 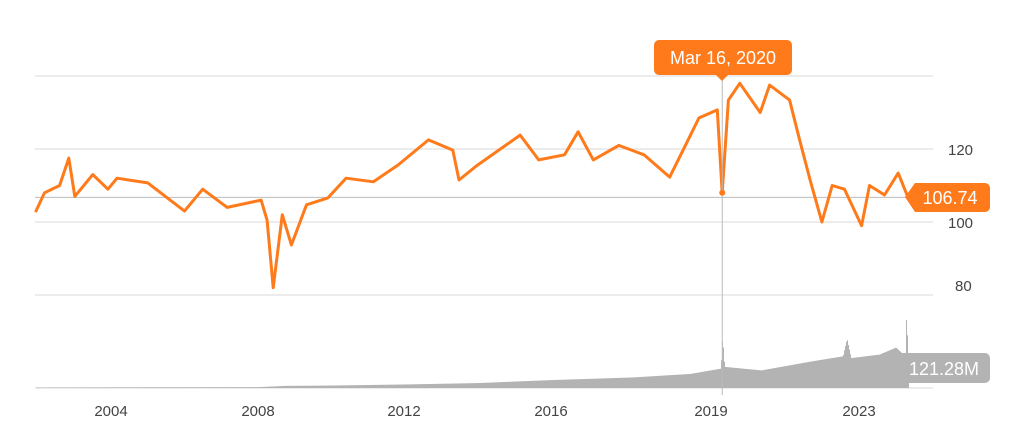 I want to click on x-tick-label: 2004, so click(x=110, y=411).